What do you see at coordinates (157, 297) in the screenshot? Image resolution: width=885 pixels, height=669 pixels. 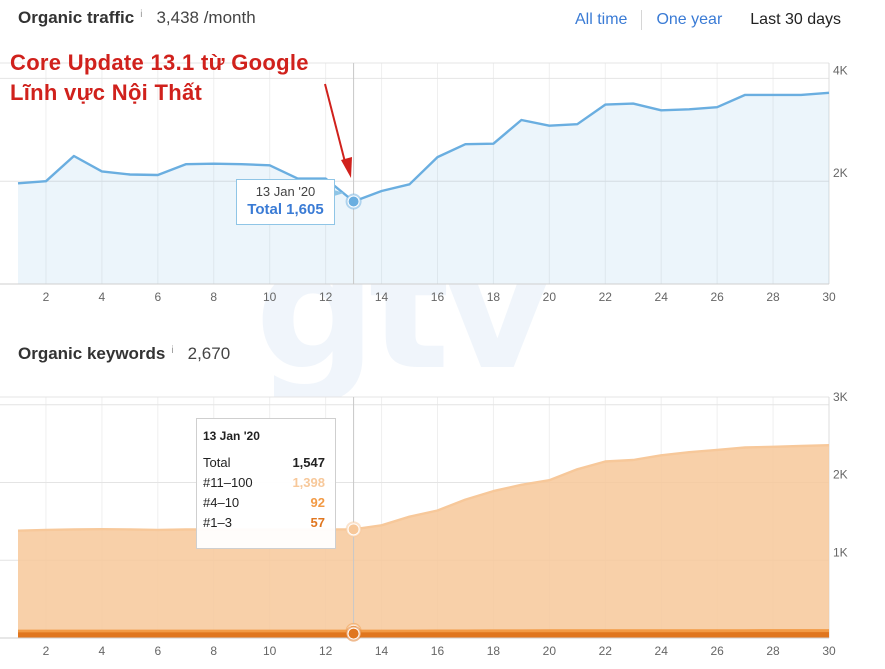 I see `traffic-x-tick-label: 6` at bounding box center [157, 297].